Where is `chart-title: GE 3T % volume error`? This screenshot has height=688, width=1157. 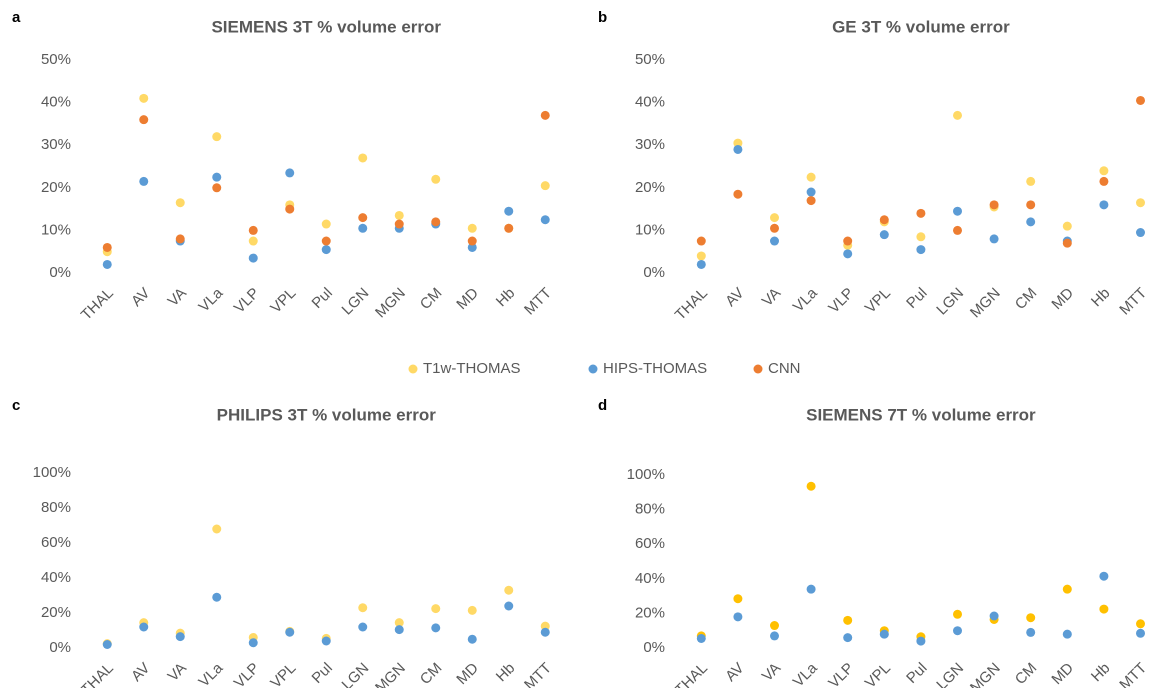 chart-title: GE 3T % volume error is located at coordinates (921, 26).